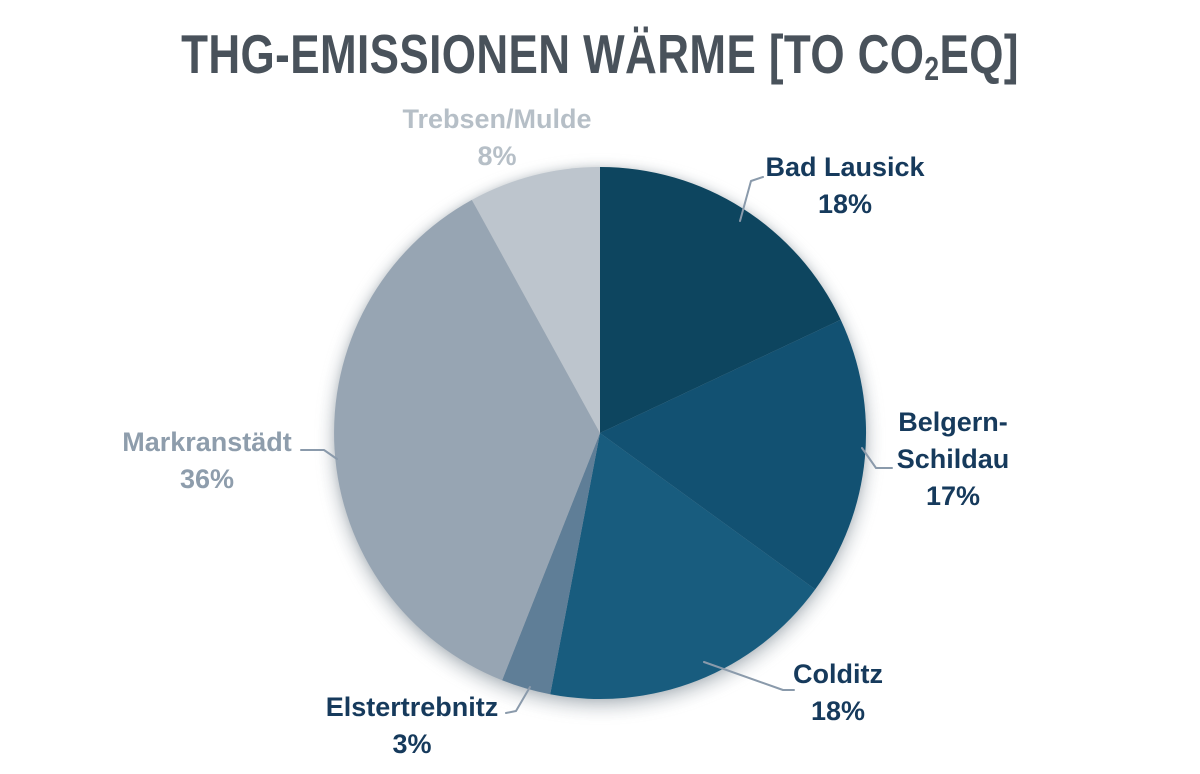 The width and height of the screenshot is (1200, 774). What do you see at coordinates (319, 454) in the screenshot?
I see `leader-line-markranstaedt` at bounding box center [319, 454].